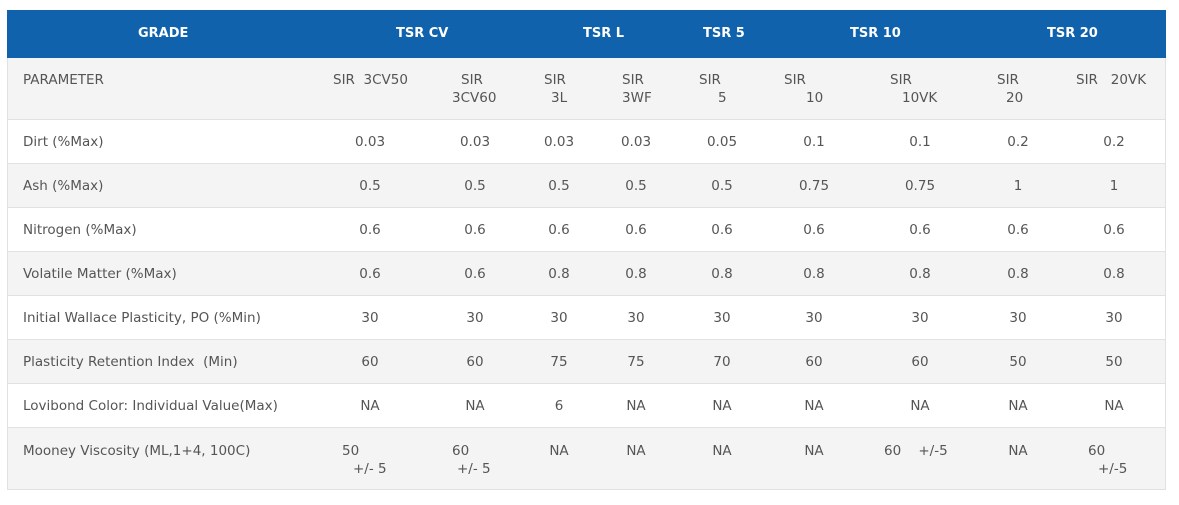 This screenshot has height=505, width=1179. I want to click on table-header-row: GRADE TSR CV TSR L TSR 5 TSR 10 TSR 20, so click(586, 34).